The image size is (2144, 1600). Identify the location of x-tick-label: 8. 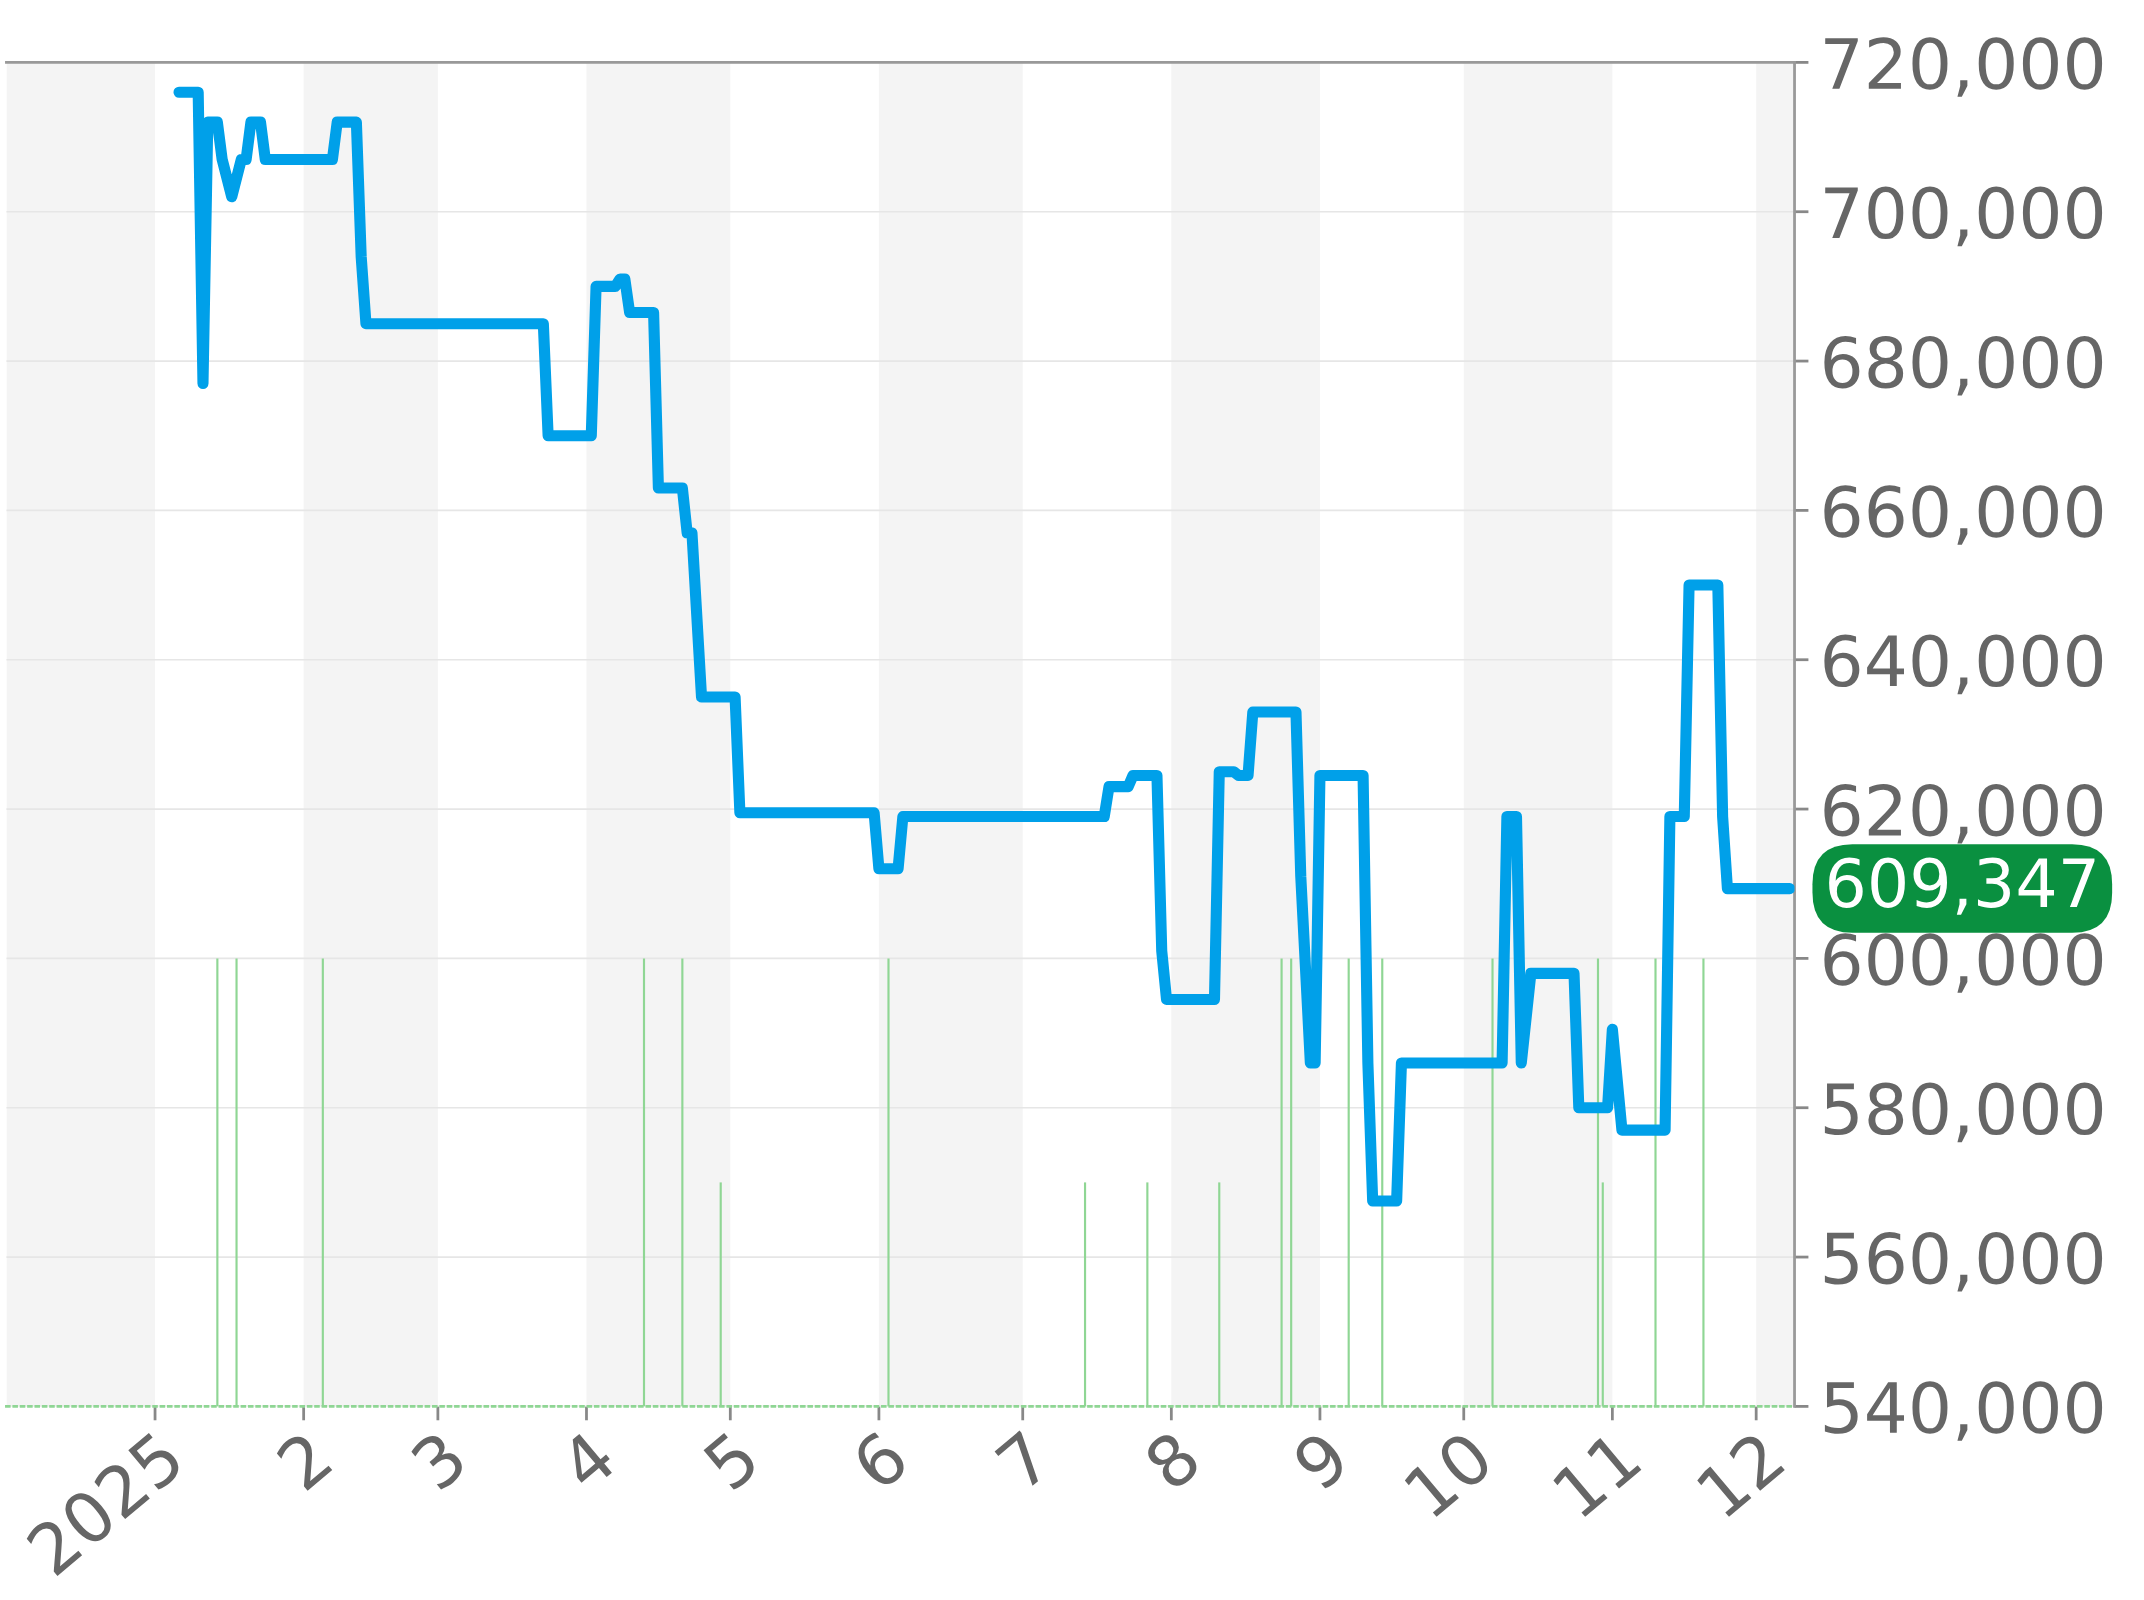
(1172, 1460).